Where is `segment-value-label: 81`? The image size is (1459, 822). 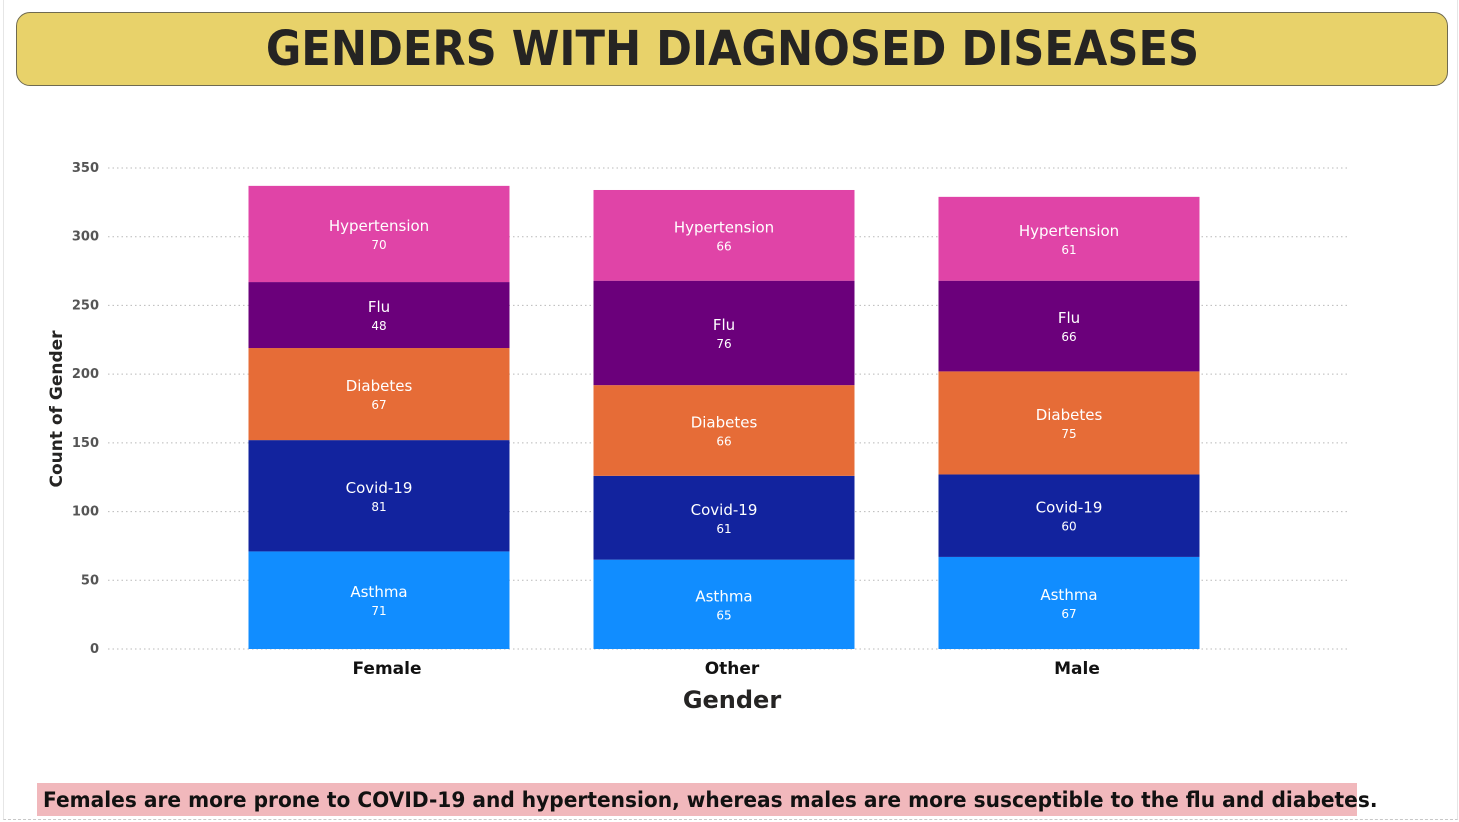 segment-value-label: 81 is located at coordinates (378, 507).